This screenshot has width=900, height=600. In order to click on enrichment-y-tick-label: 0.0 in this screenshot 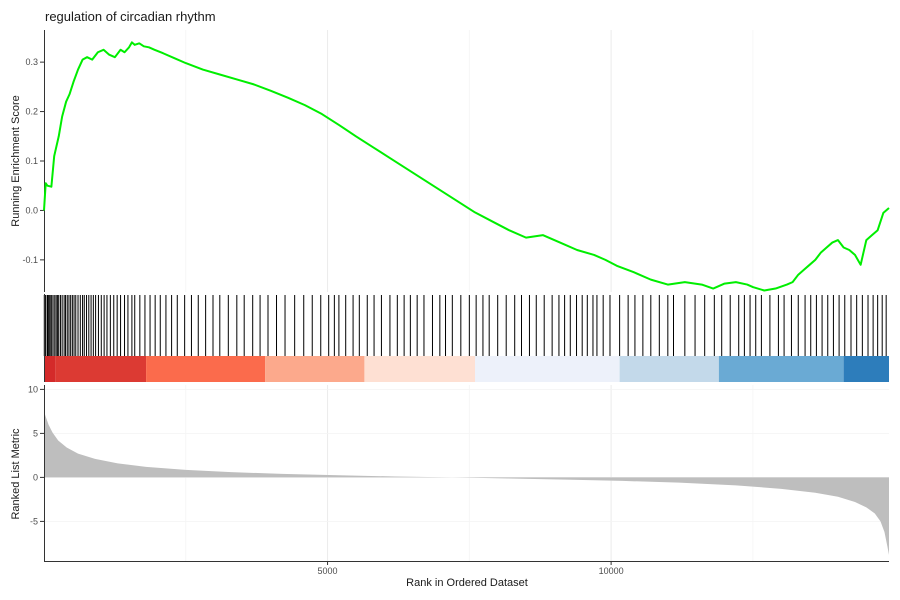, I will do `click(31, 210)`.